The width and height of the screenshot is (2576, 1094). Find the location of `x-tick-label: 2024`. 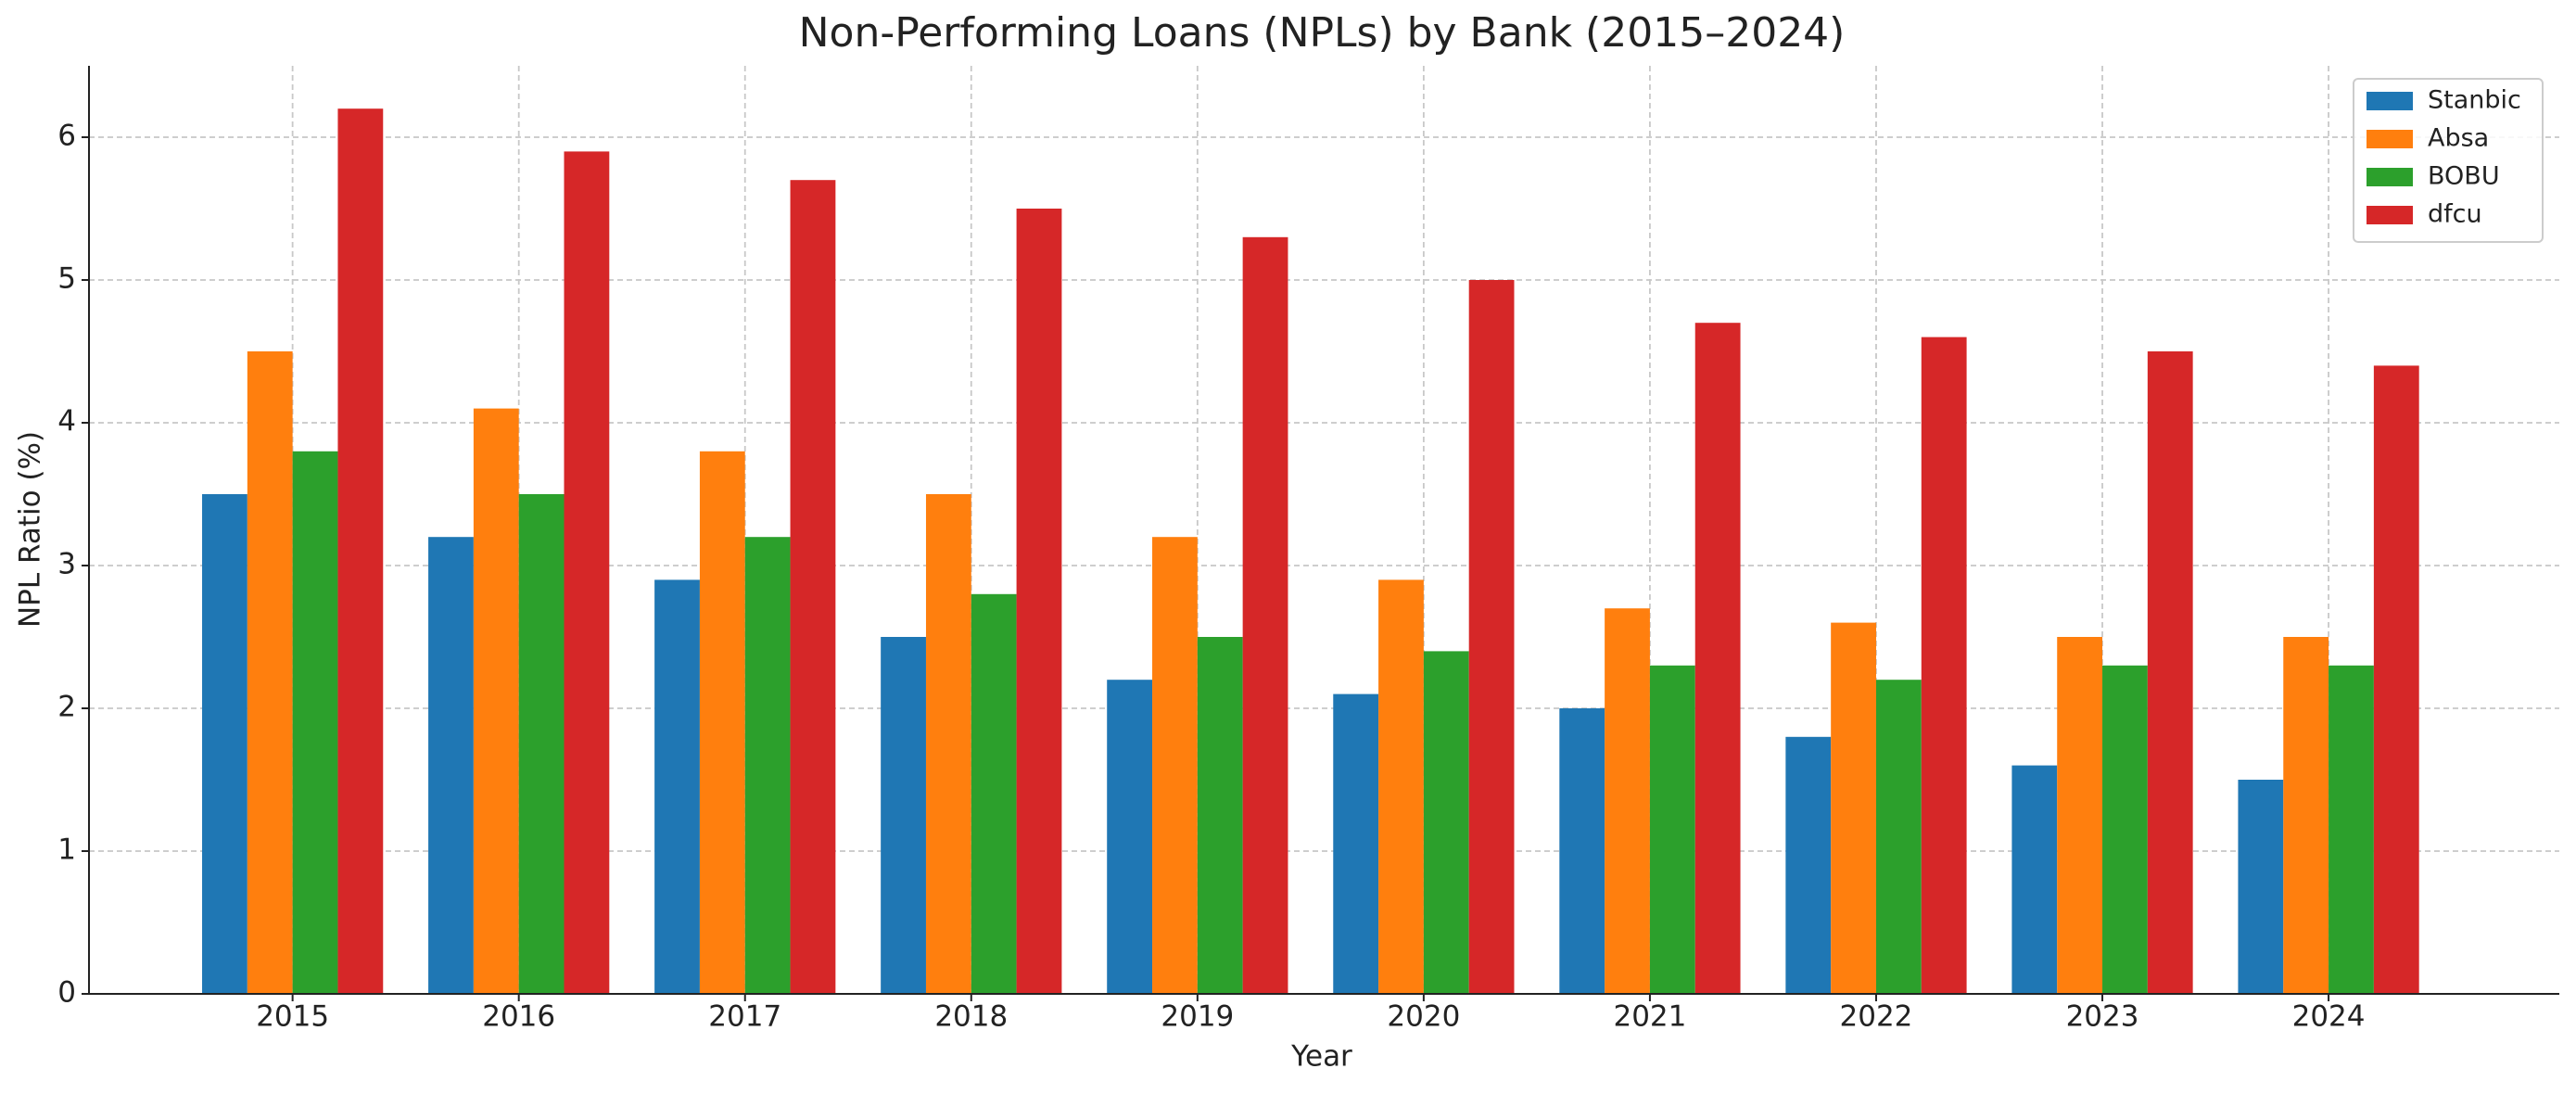

x-tick-label: 2024 is located at coordinates (2329, 1017).